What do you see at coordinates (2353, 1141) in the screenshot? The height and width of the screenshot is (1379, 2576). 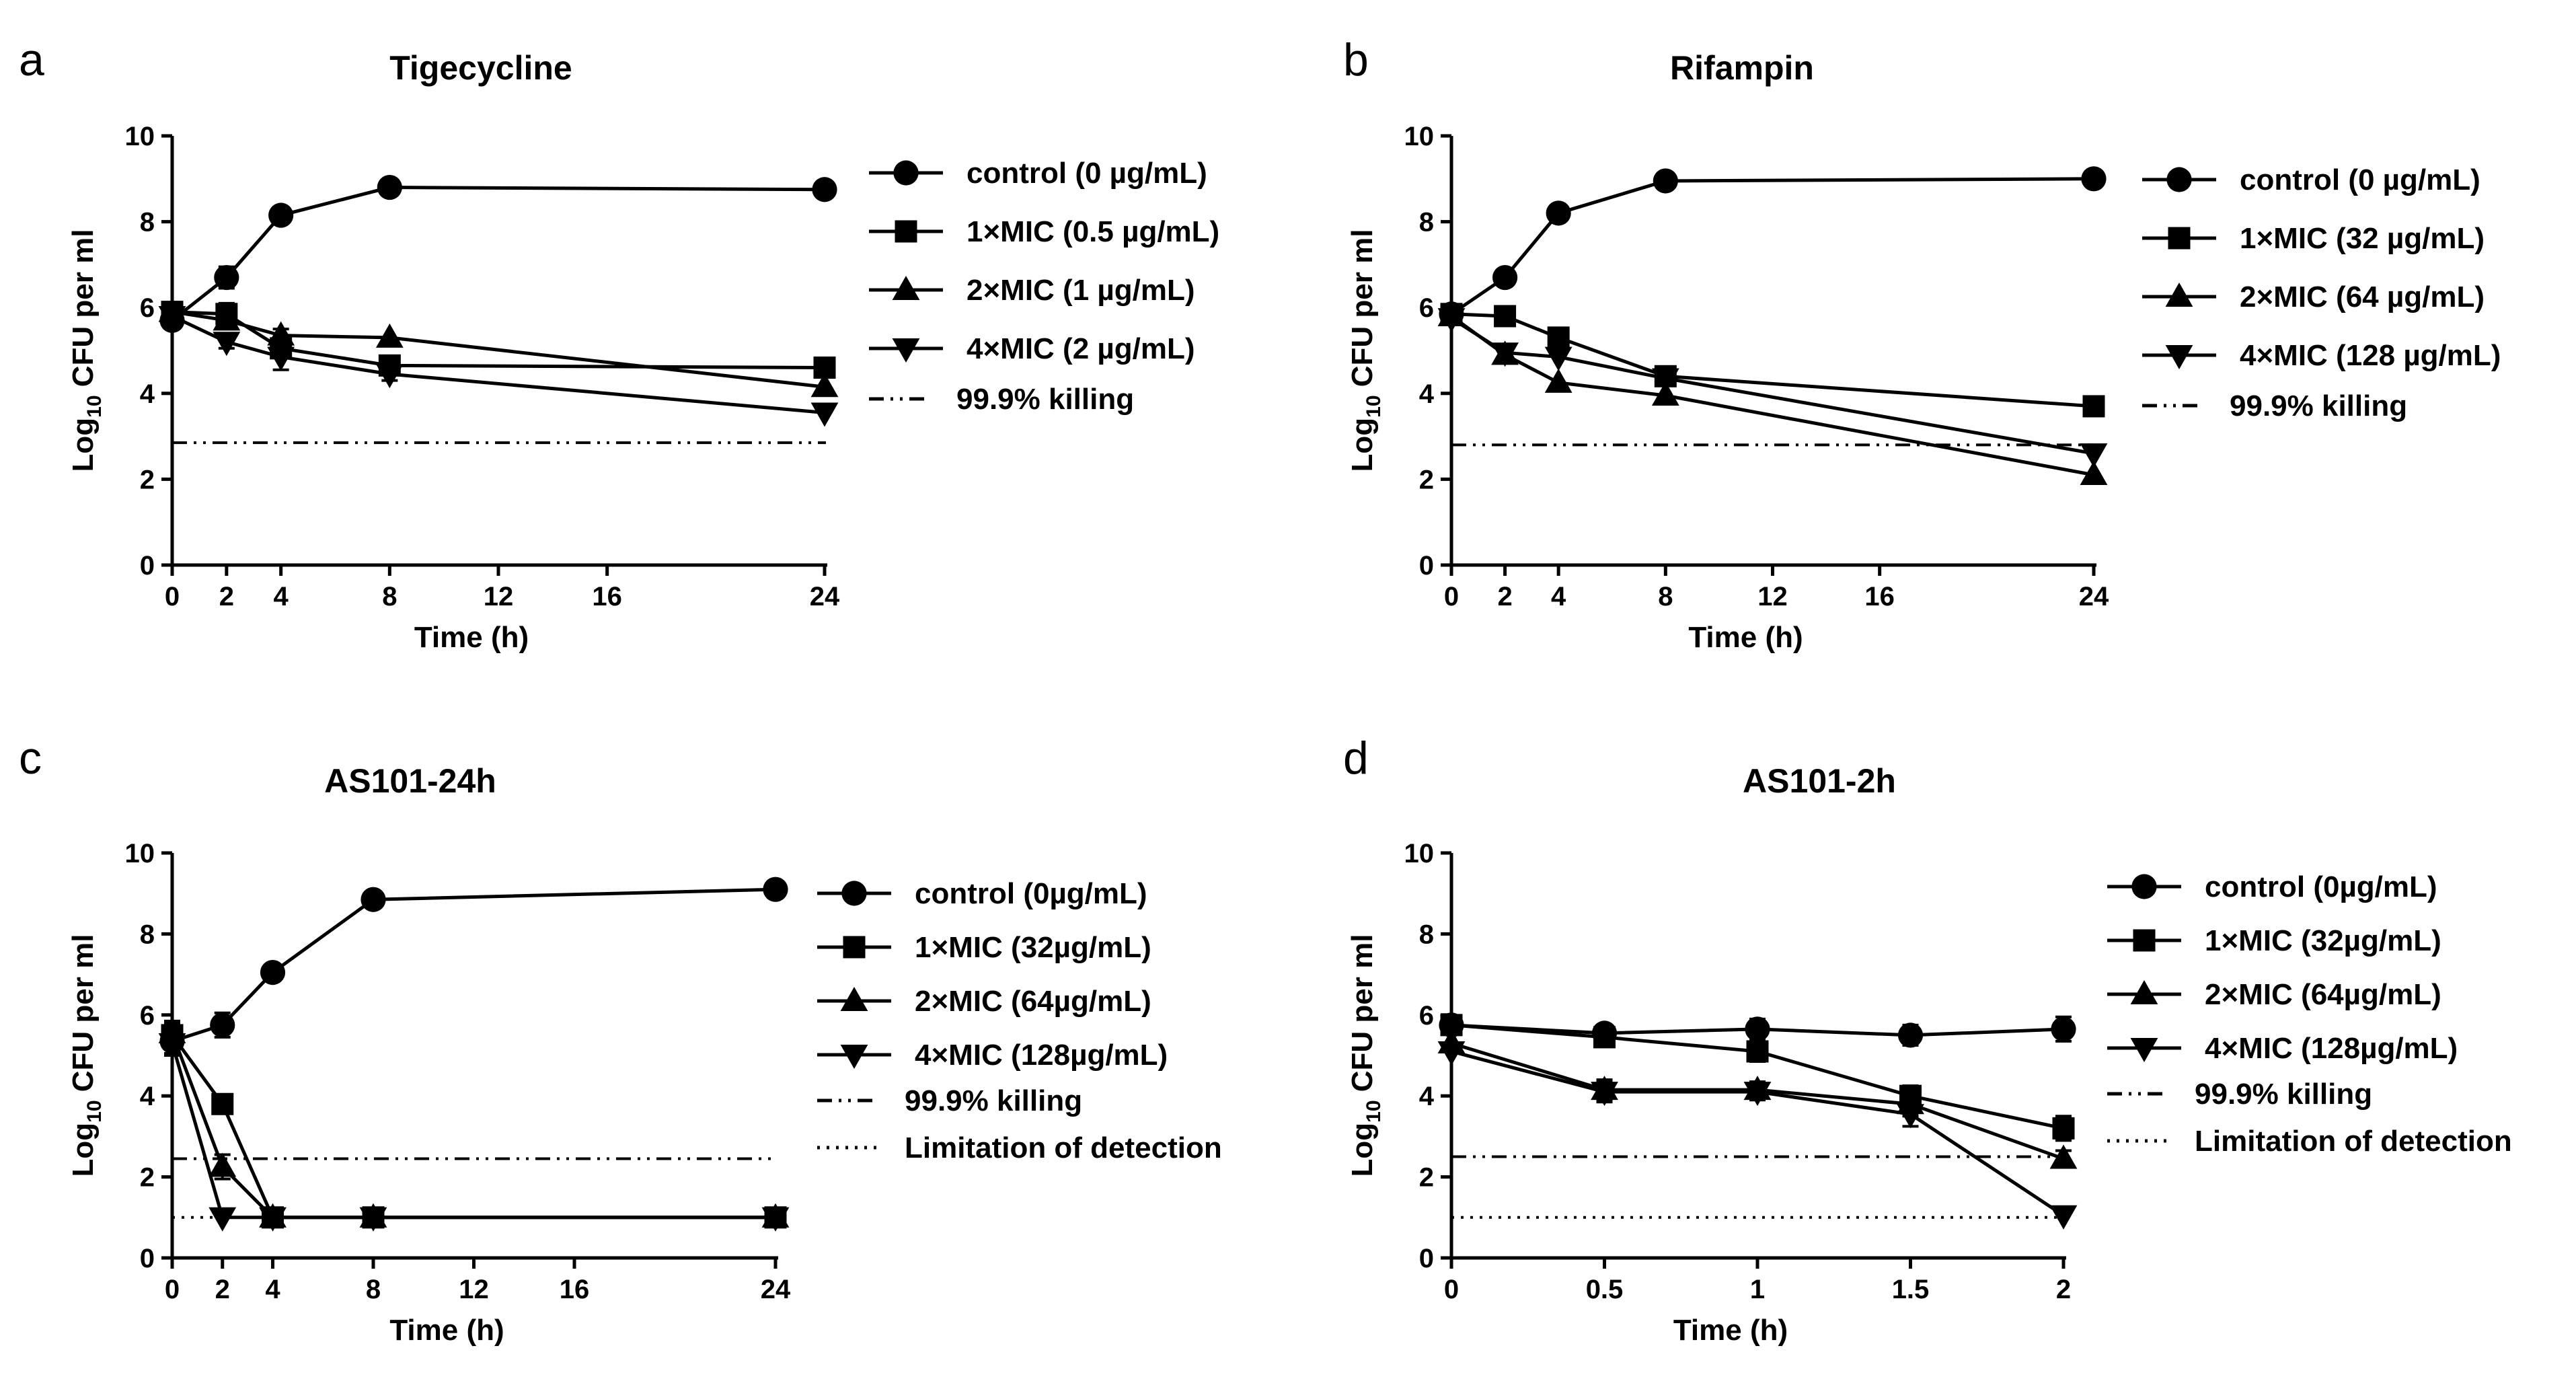 I see `legend-ref-label: Limitation of detection` at bounding box center [2353, 1141].